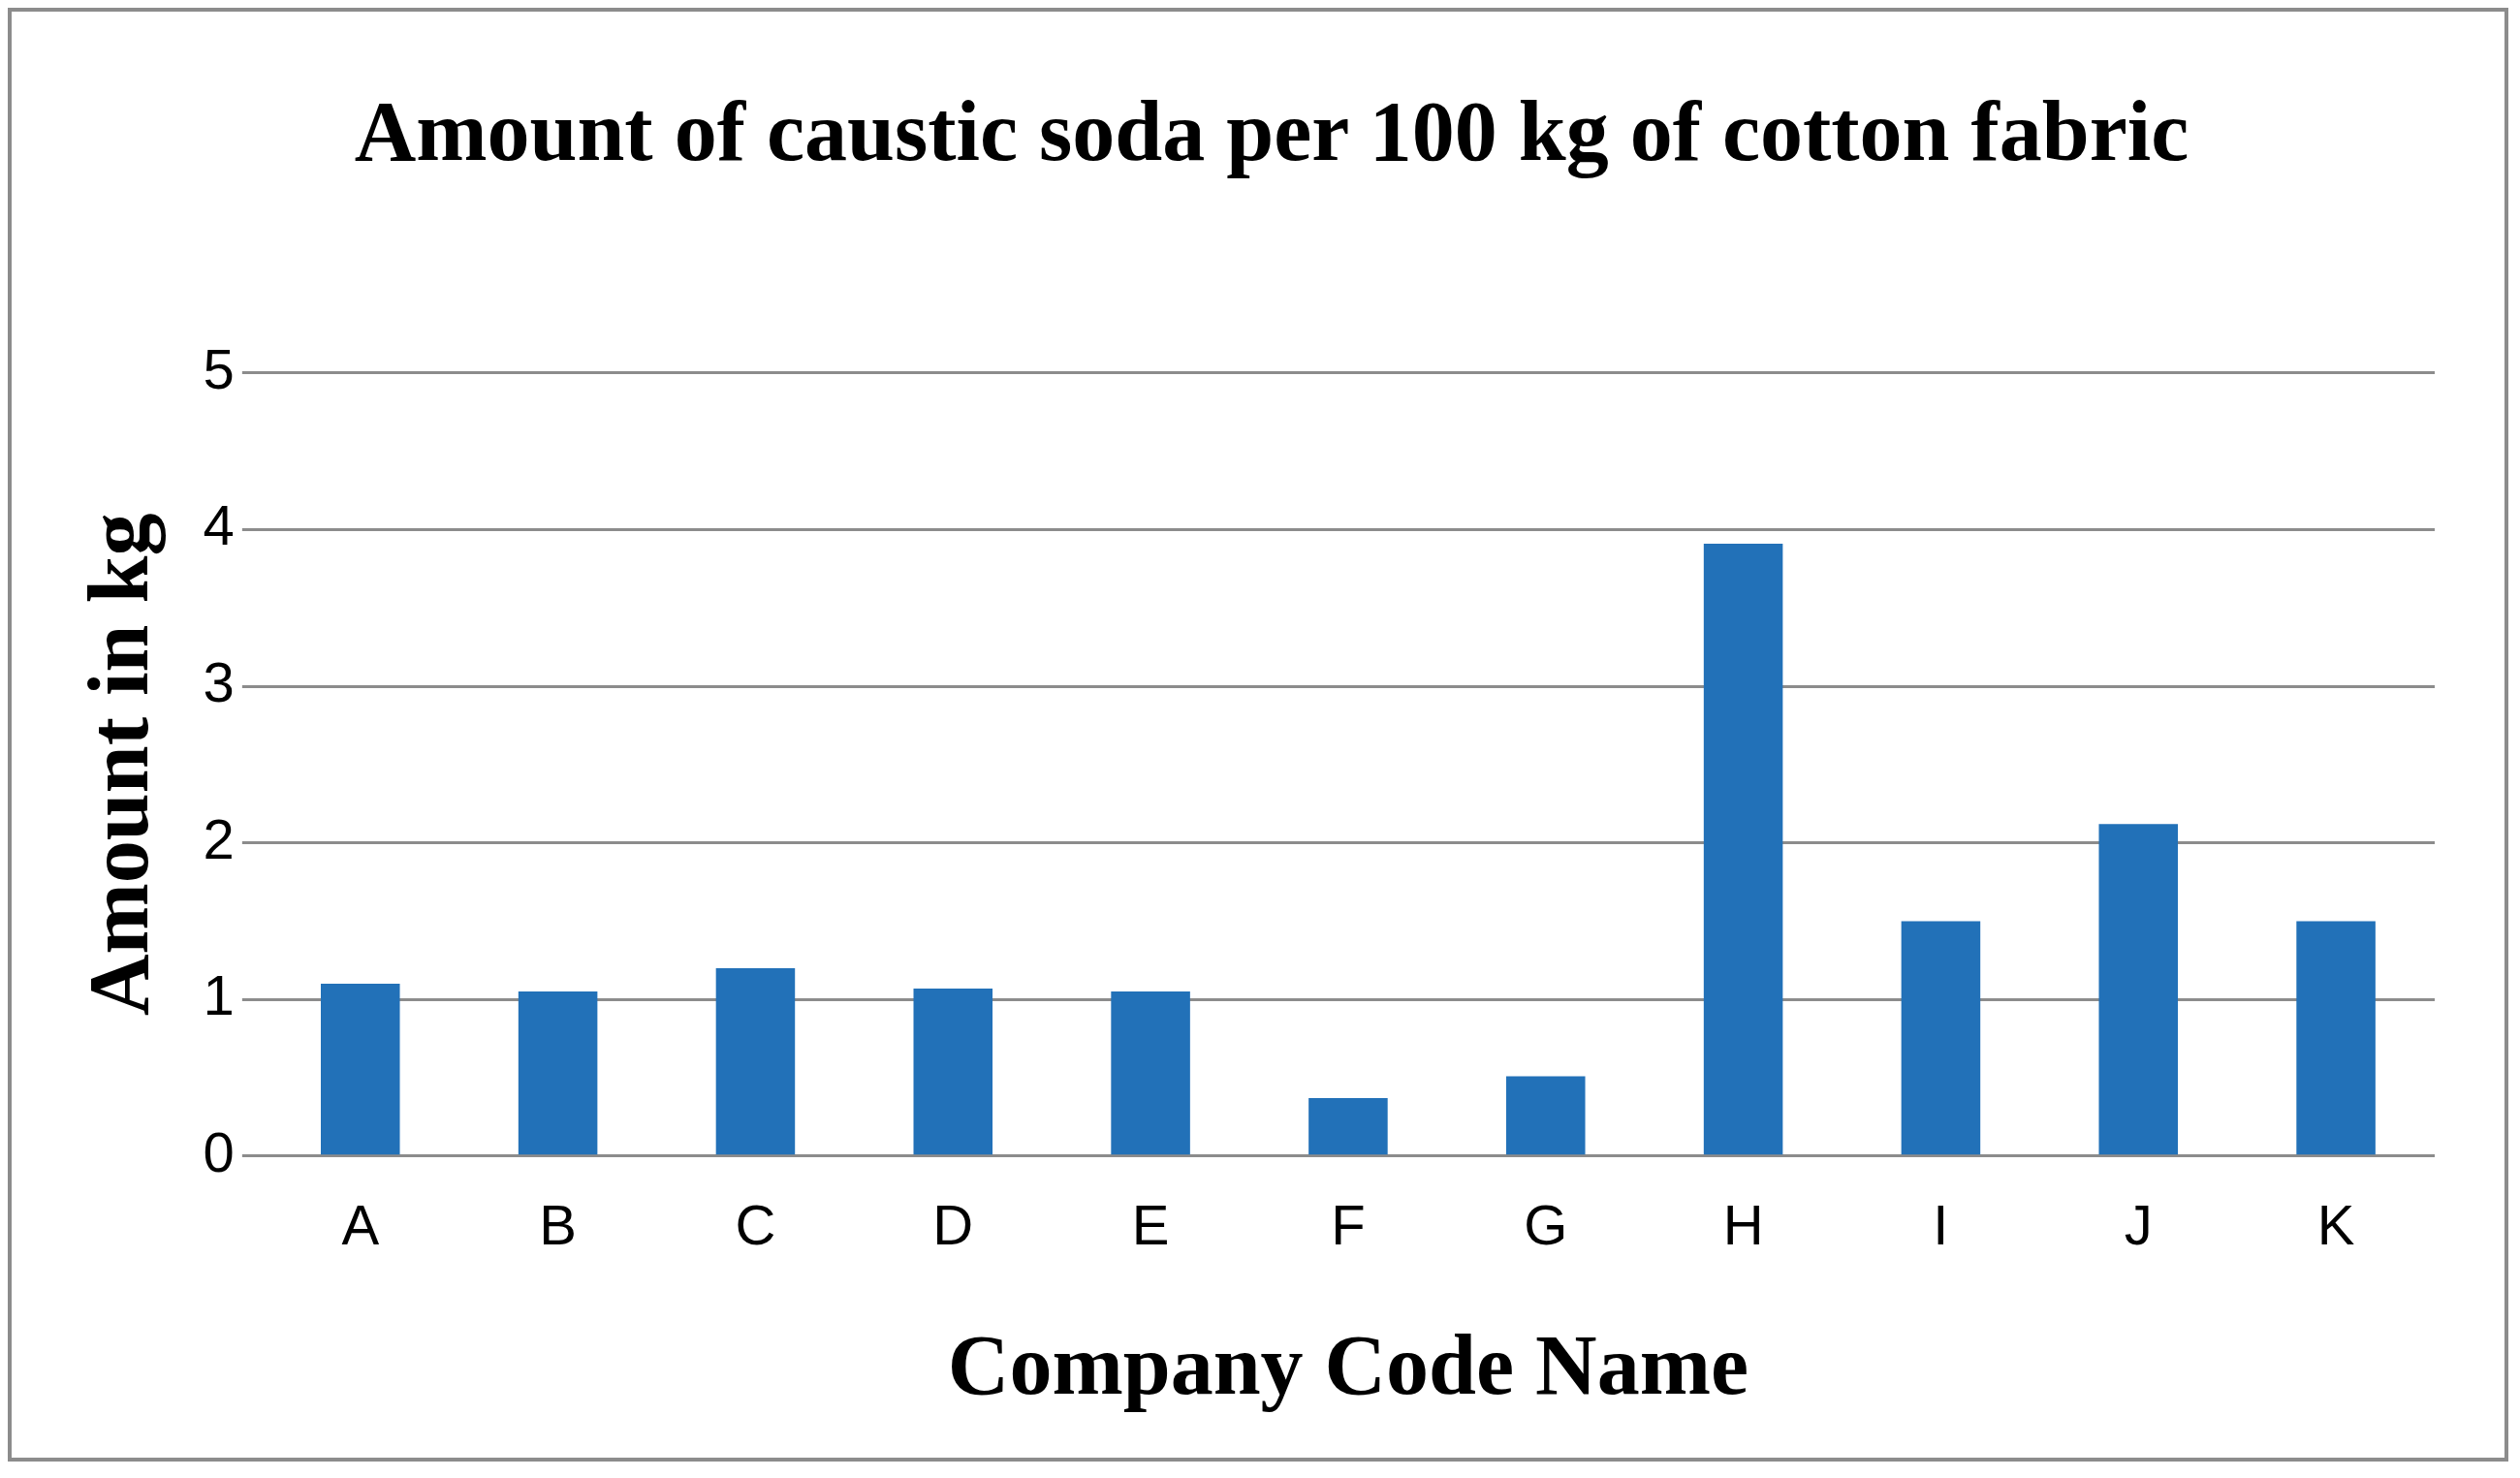 The image size is (2520, 1478). I want to click on x-axis-title: Company Code Name, so click(1348, 1364).